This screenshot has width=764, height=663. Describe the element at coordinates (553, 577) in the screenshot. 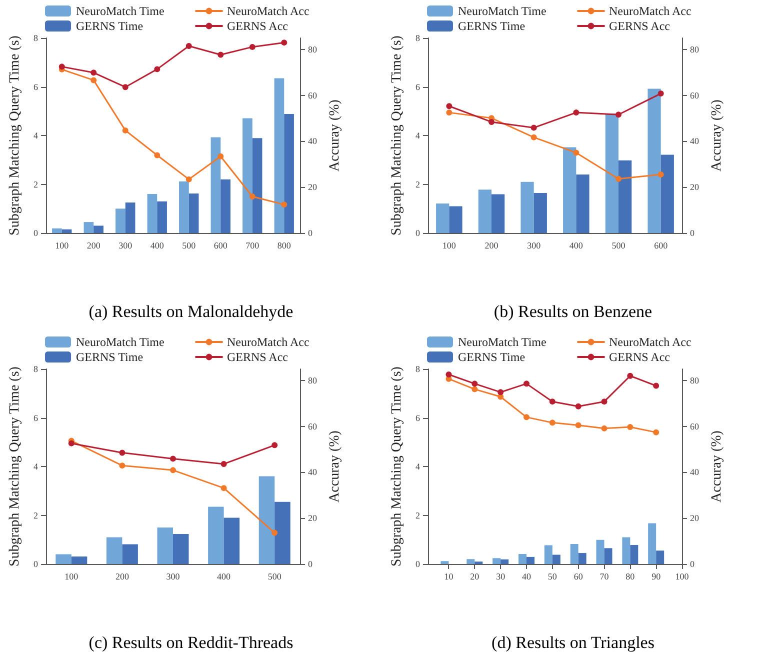

I see `x-tick-label: 50` at that location.